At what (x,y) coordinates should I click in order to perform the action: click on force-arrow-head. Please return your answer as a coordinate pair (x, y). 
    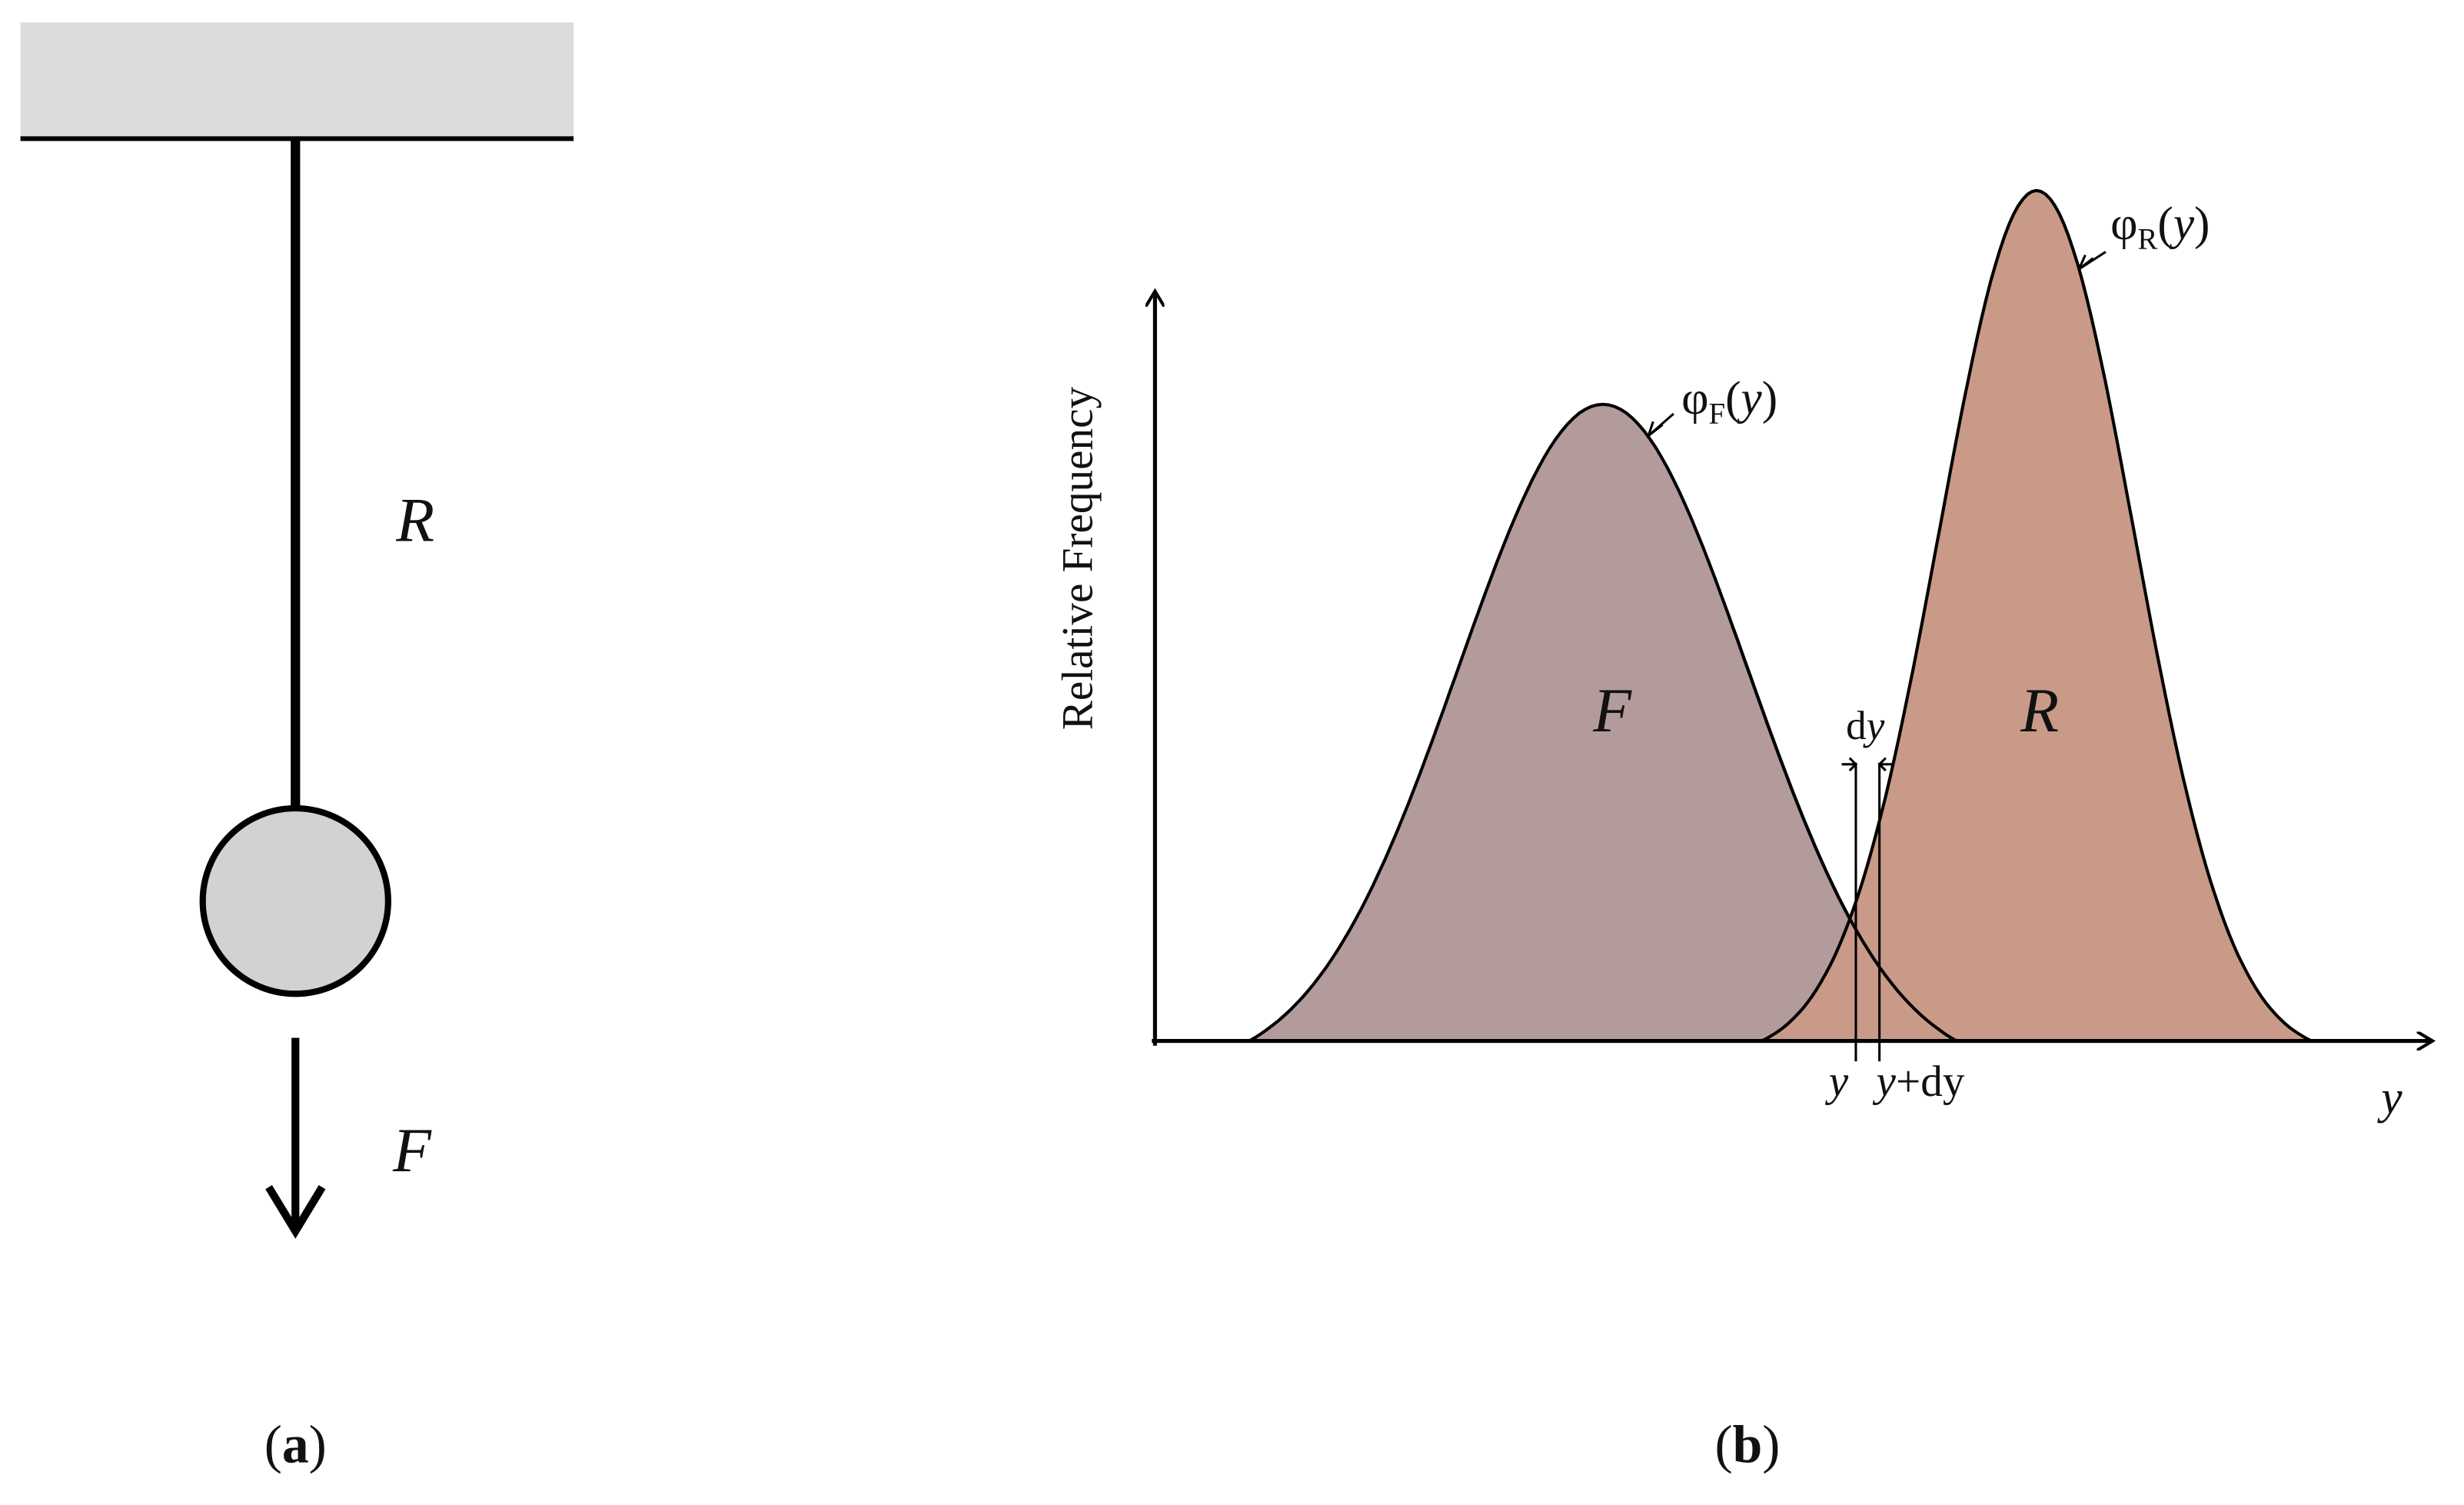
    Looking at the image, I should click on (295, 1212).